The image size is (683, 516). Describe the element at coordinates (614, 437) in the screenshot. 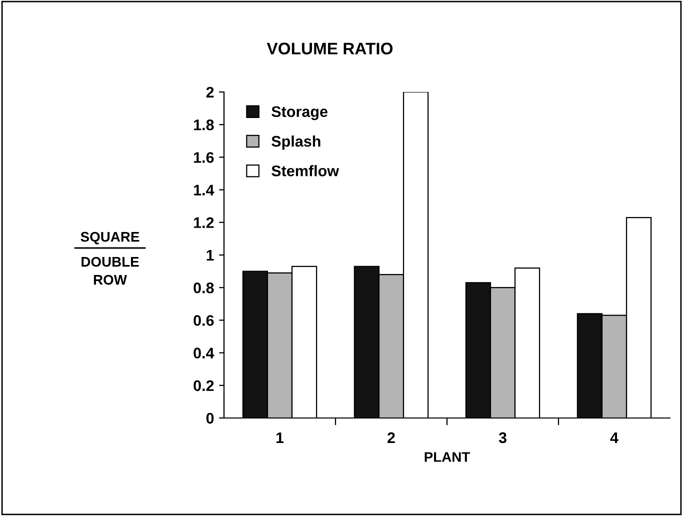

I see `x-tick-label: 4` at that location.